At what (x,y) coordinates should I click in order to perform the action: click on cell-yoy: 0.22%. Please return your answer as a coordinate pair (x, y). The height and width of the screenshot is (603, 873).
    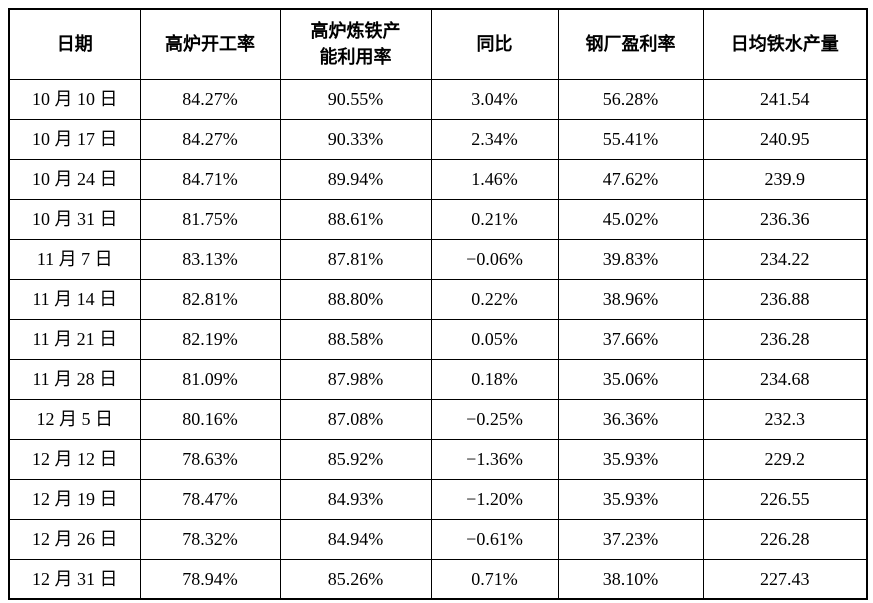
    Looking at the image, I should click on (494, 299).